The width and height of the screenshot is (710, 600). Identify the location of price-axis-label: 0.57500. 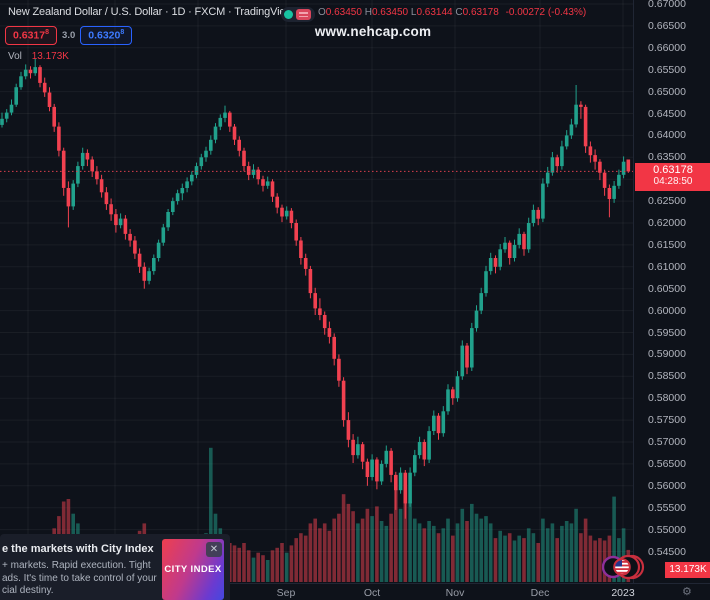
(667, 420).